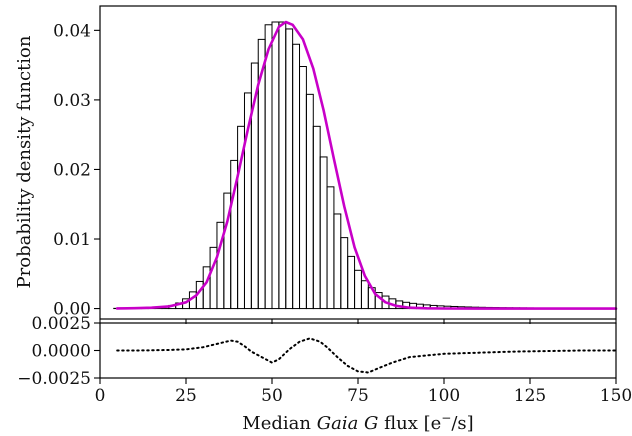 The height and width of the screenshot is (436, 632). I want to click on residual-y-tick-label: 0.0025, so click(61, 324).